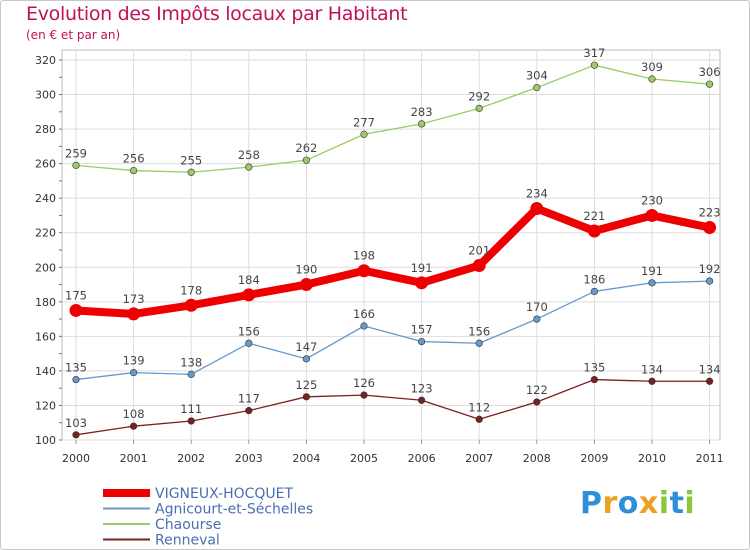 This screenshot has height=550, width=750. I want to click on data-label: 138, so click(191, 362).